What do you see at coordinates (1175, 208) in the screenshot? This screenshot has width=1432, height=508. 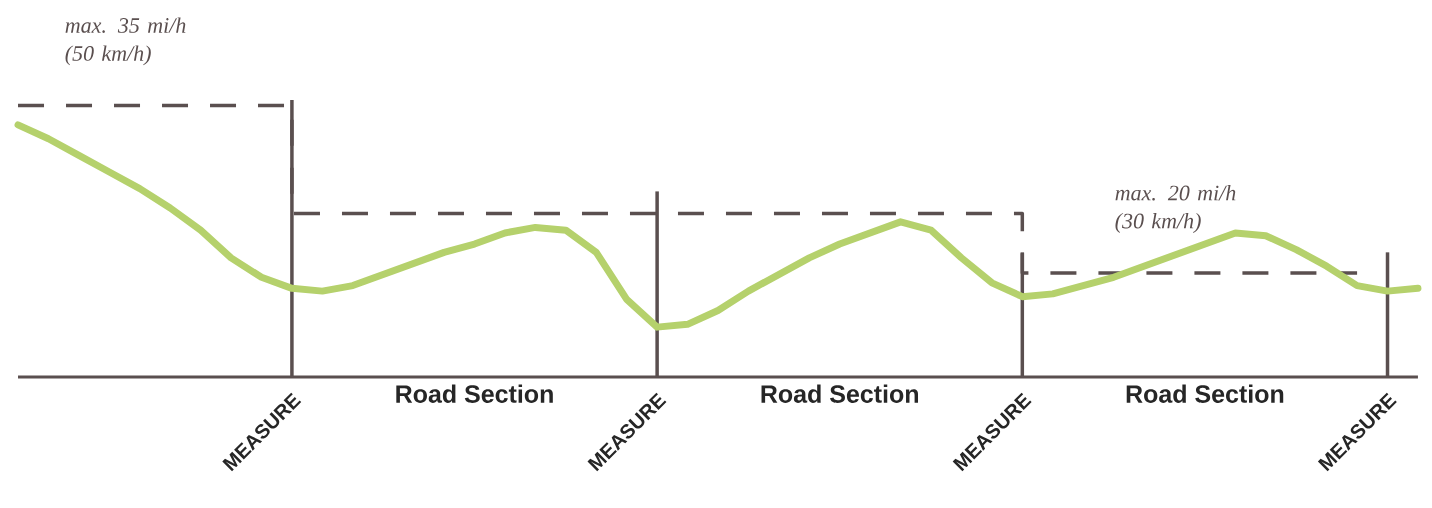 I see `annotation: max. 20 mi/h (30 km/h)` at bounding box center [1175, 208].